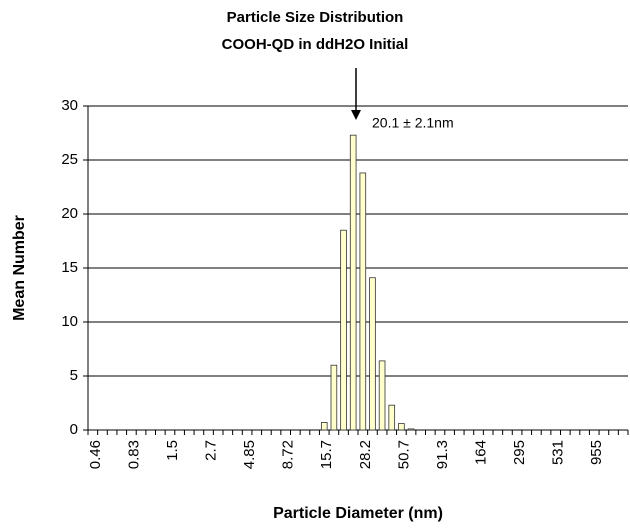 This screenshot has height=531, width=630. I want to click on x-tick-label: 295, so click(519, 452).